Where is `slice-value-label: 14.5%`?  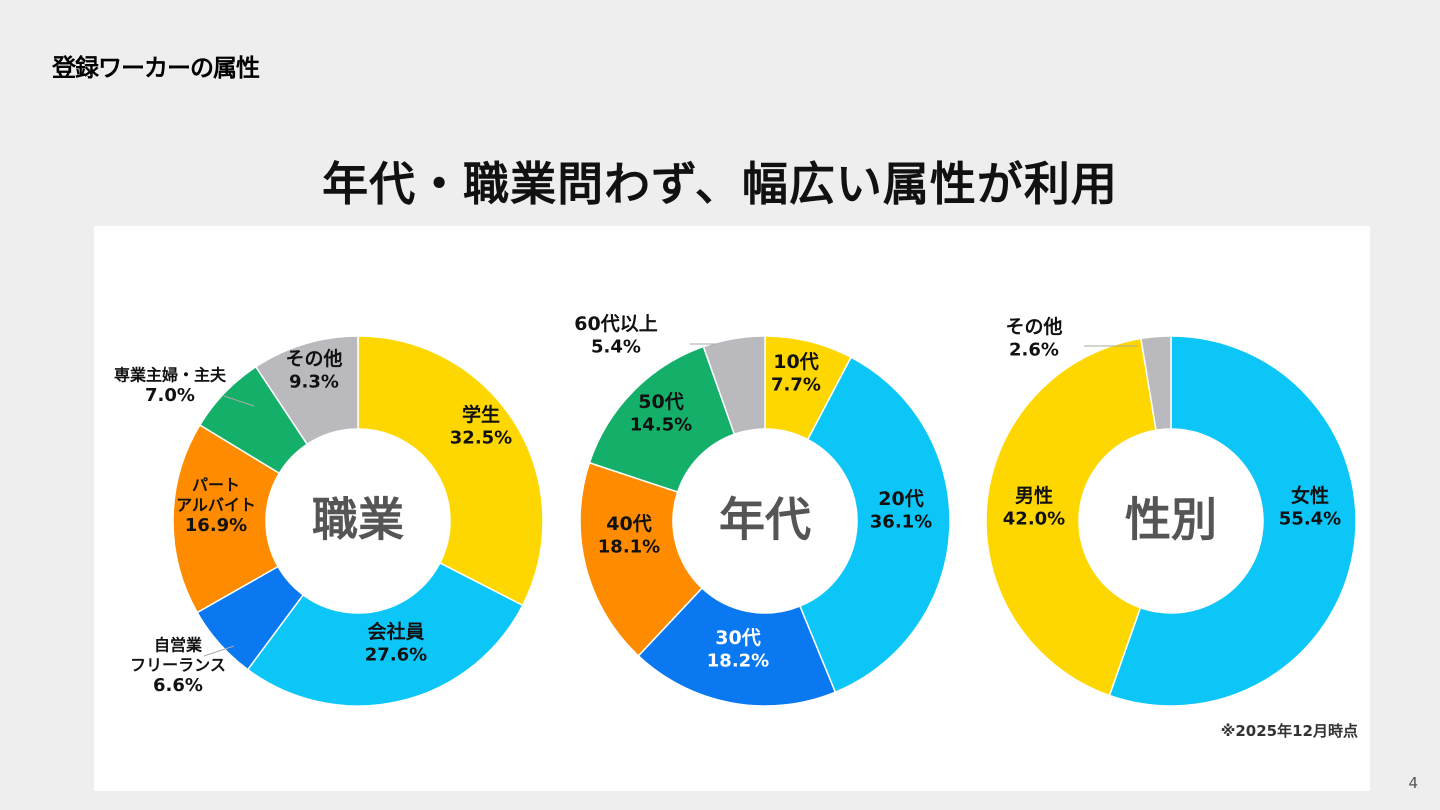 slice-value-label: 14.5% is located at coordinates (661, 425).